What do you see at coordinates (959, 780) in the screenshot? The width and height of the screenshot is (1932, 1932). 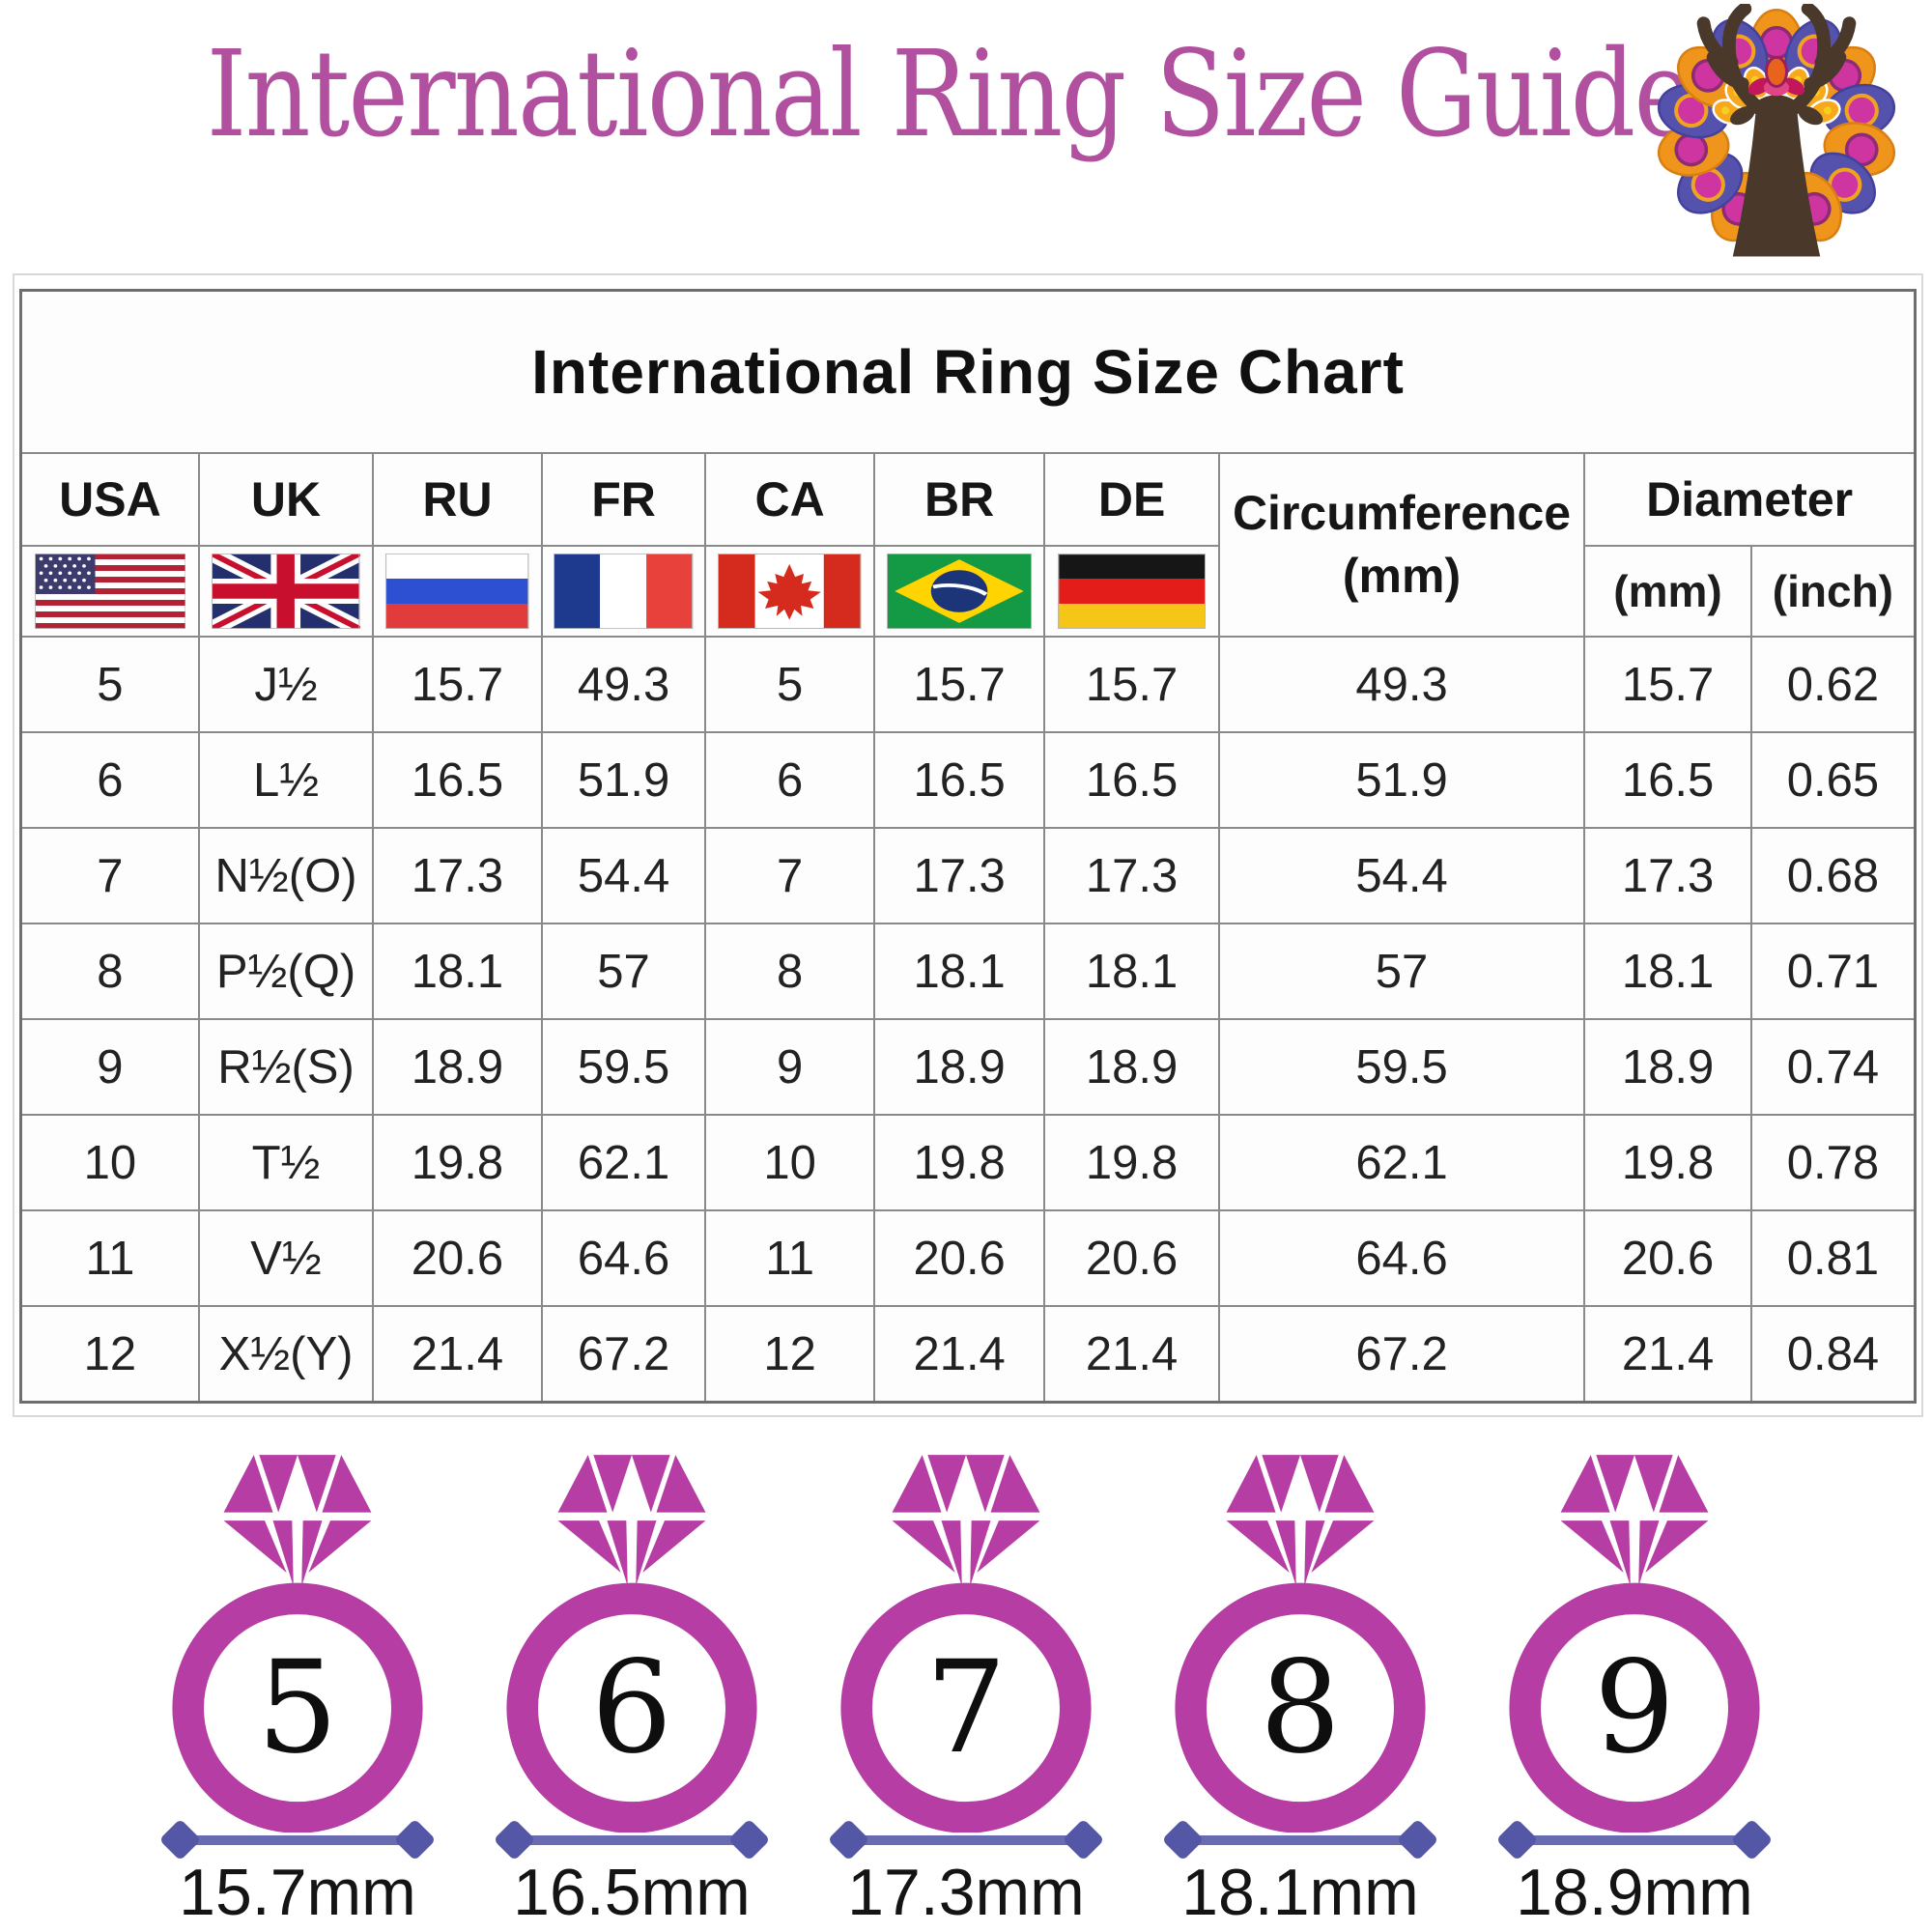 I see `cell-br: 16.5` at bounding box center [959, 780].